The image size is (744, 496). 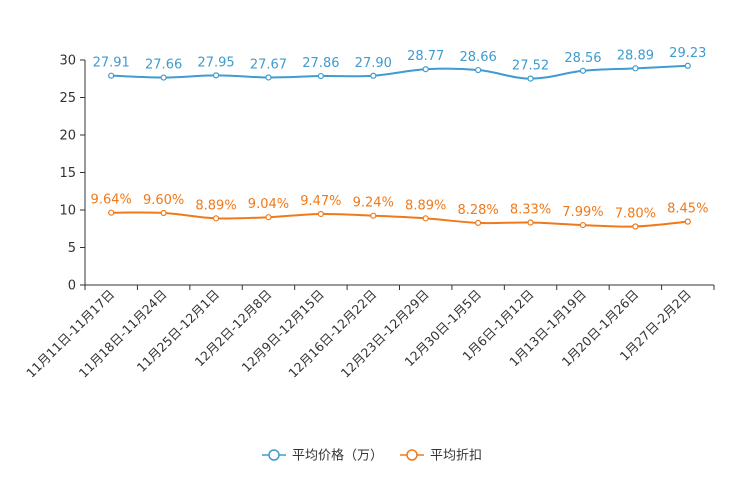 I want to click on data-label: 9.47%, so click(x=320, y=201).